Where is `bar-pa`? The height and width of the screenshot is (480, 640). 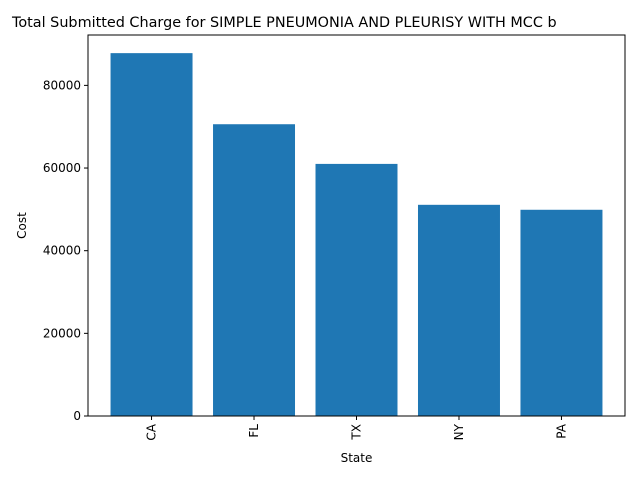 bar-pa is located at coordinates (561, 312).